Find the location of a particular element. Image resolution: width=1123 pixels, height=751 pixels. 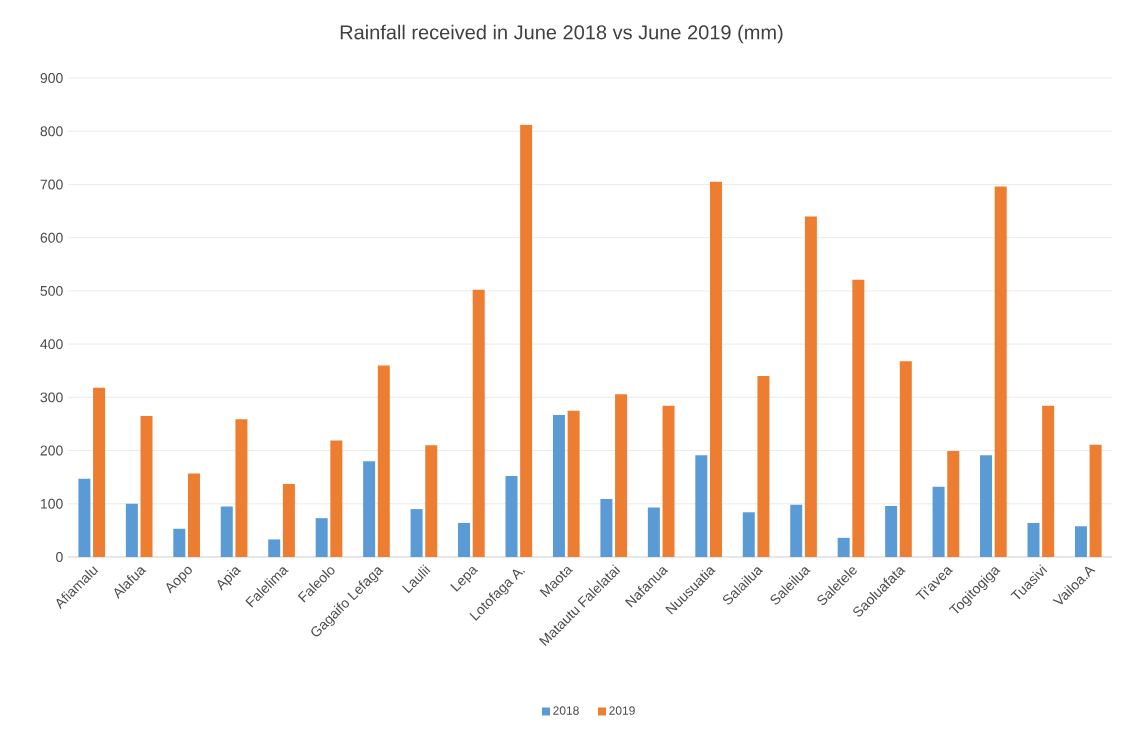

y-tick-label: 300 is located at coordinates (51, 397).